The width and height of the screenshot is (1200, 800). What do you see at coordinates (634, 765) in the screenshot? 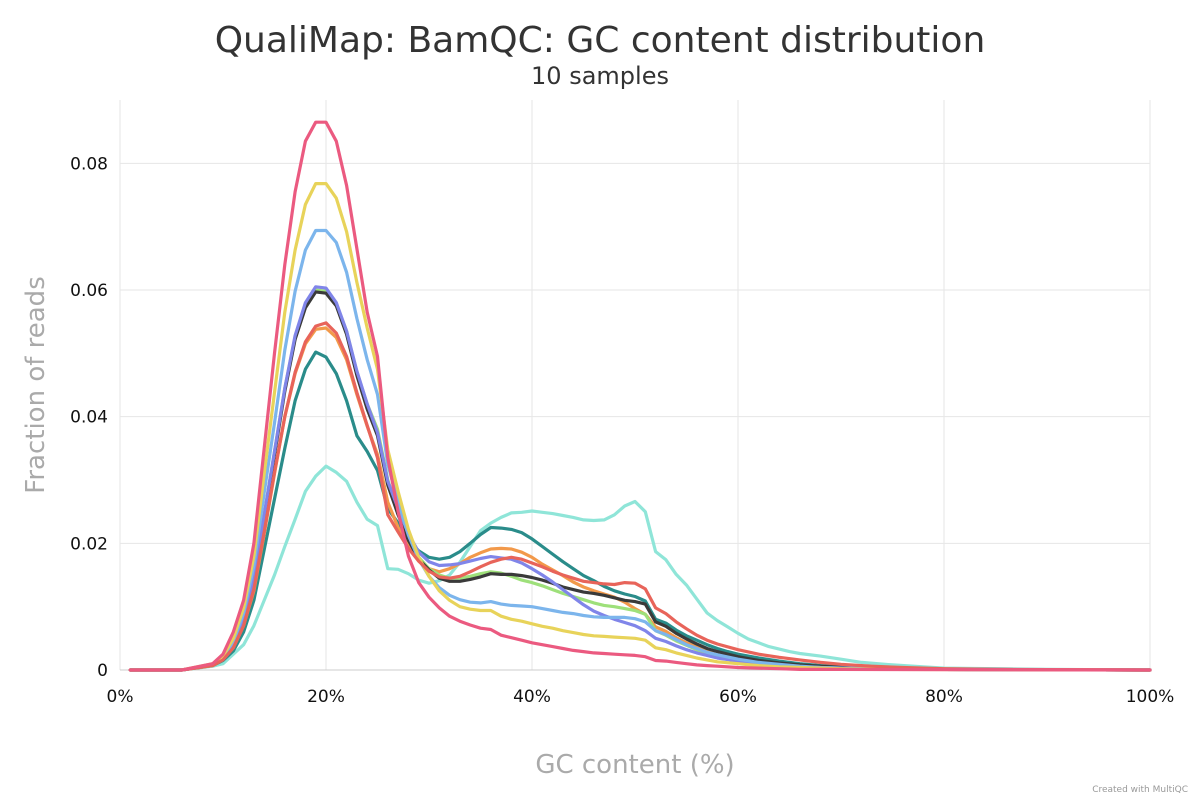
I see `x-axis-title: GC content (%)` at bounding box center [634, 765].